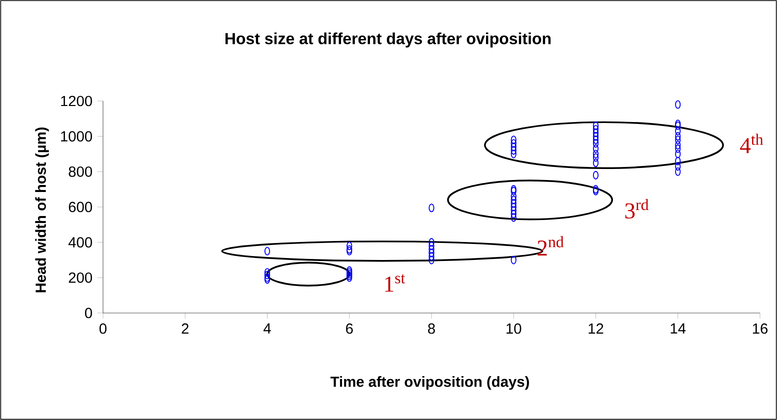 The width and height of the screenshot is (777, 420). What do you see at coordinates (80, 171) in the screenshot?
I see `y-tick-label: 800` at bounding box center [80, 171].